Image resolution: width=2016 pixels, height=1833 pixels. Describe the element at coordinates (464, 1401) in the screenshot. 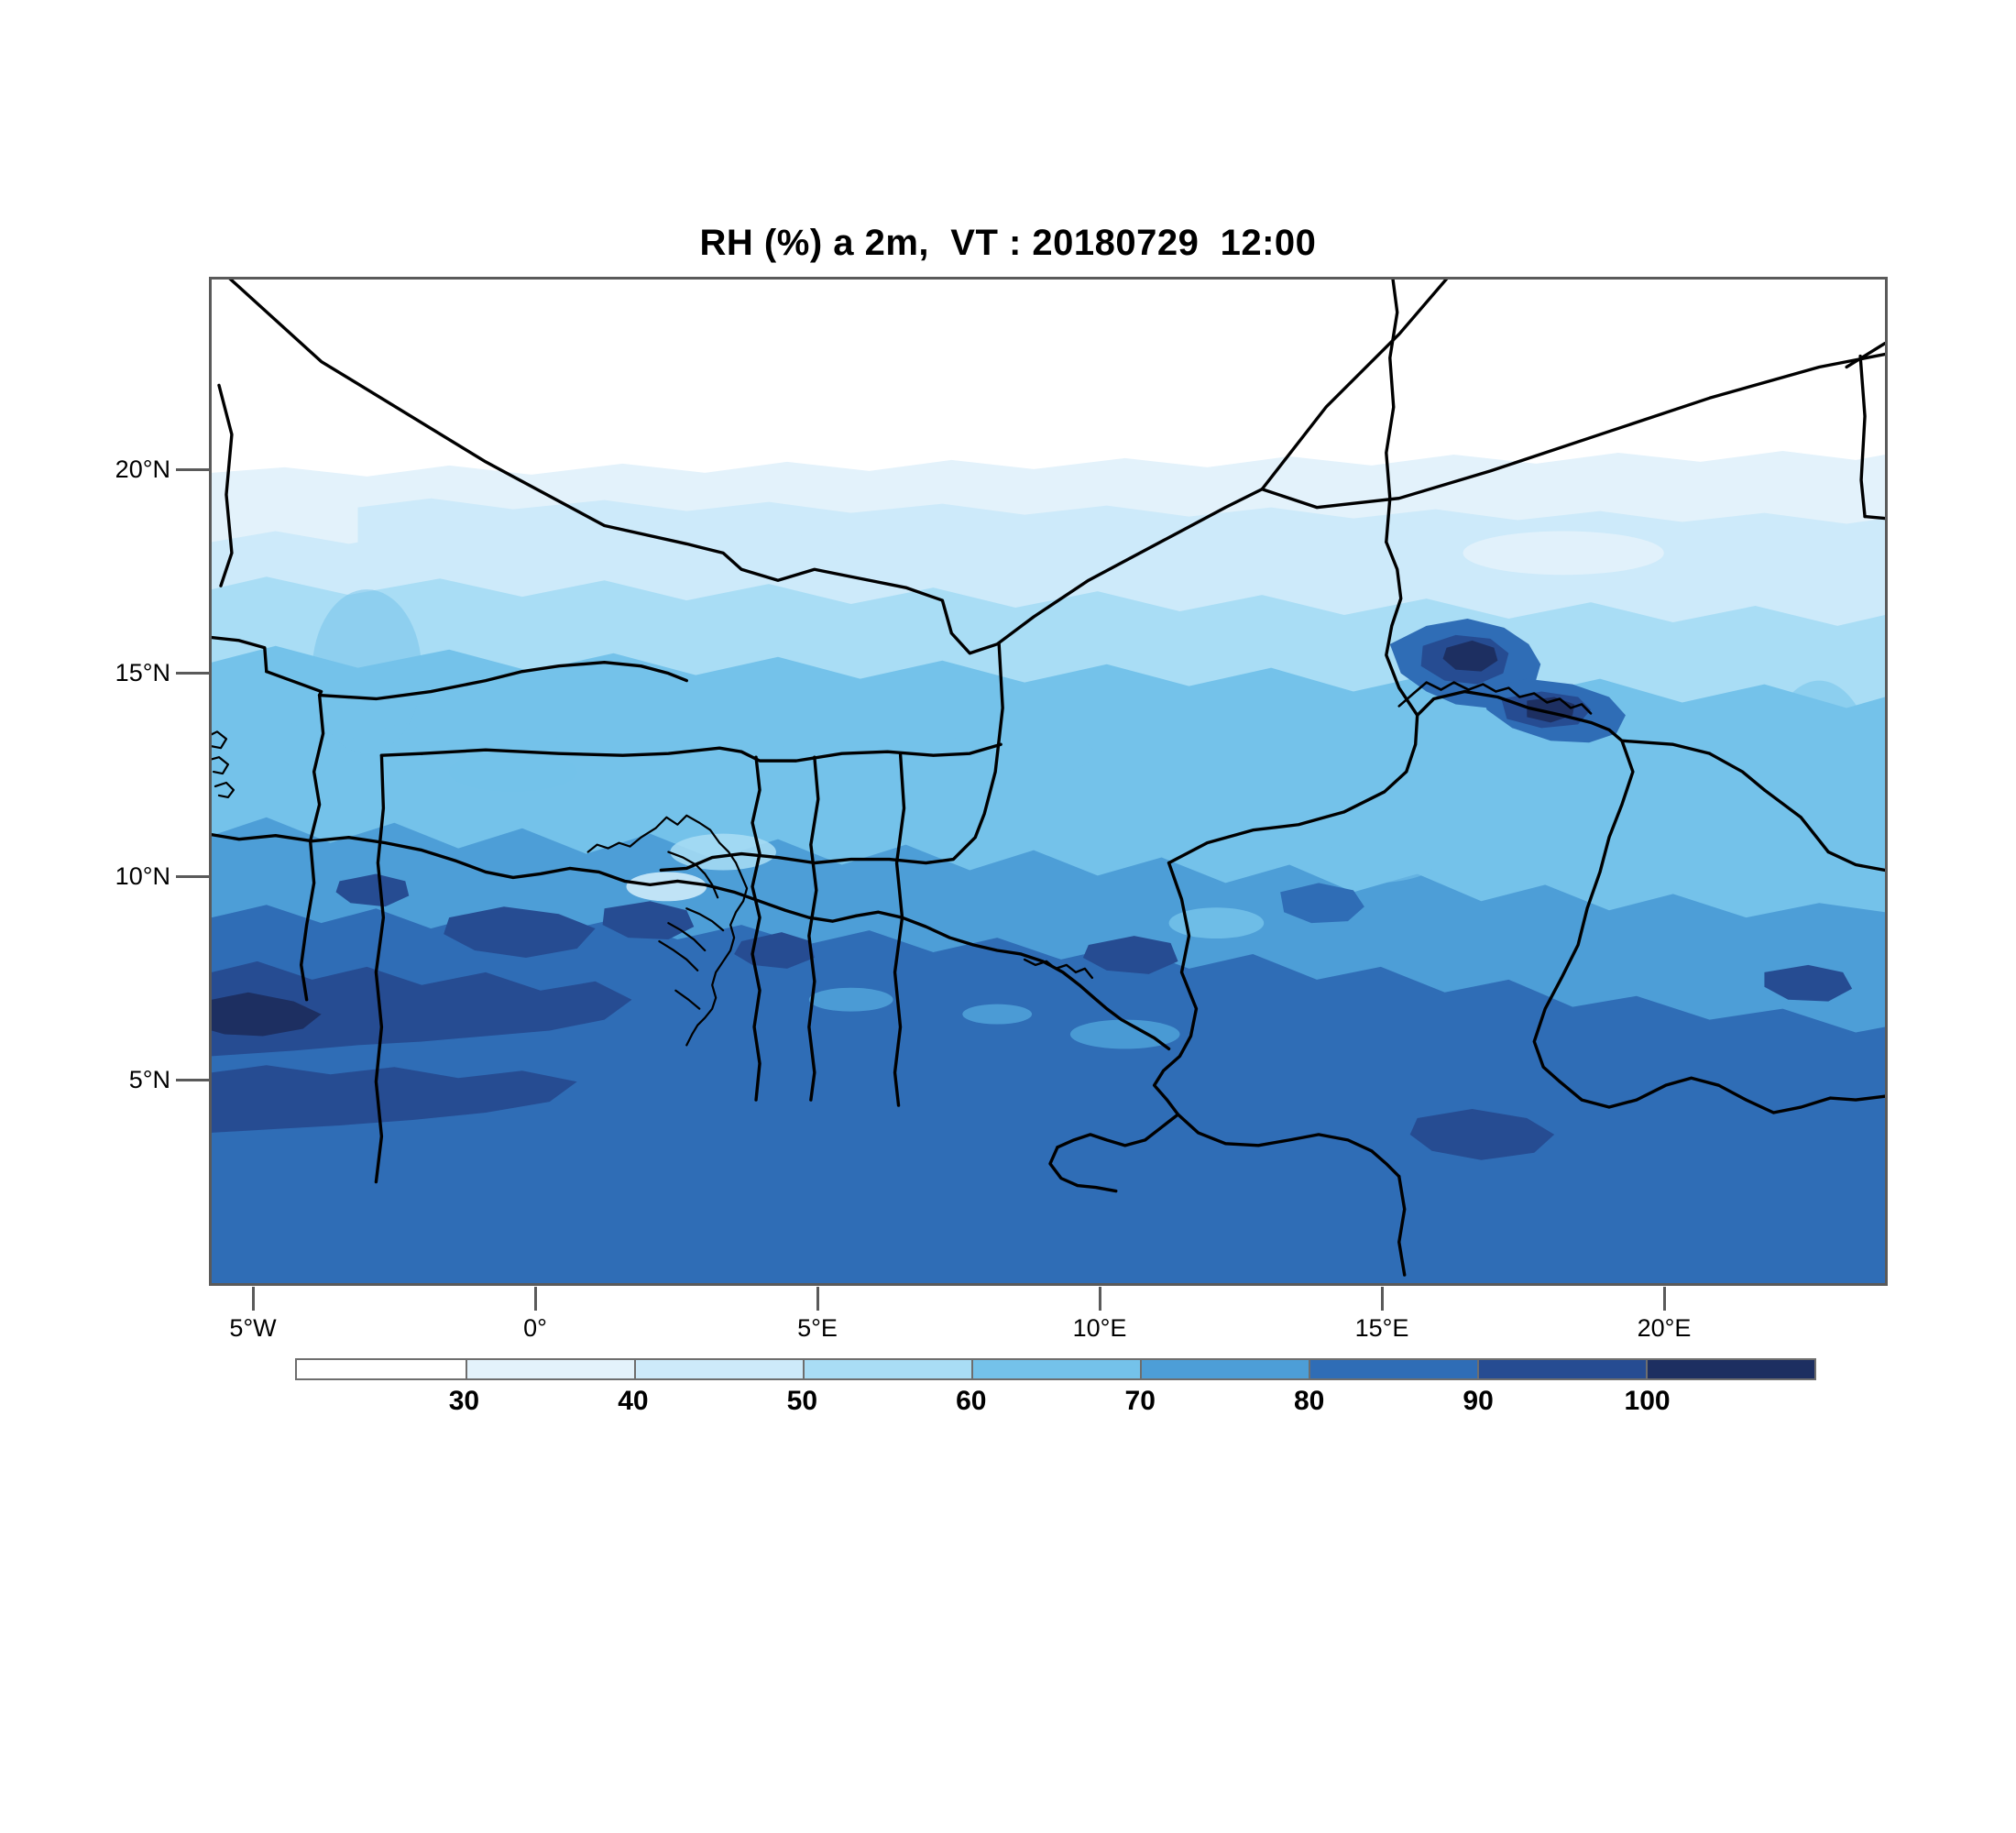

I see `colorbar-tick-30: 30` at that location.